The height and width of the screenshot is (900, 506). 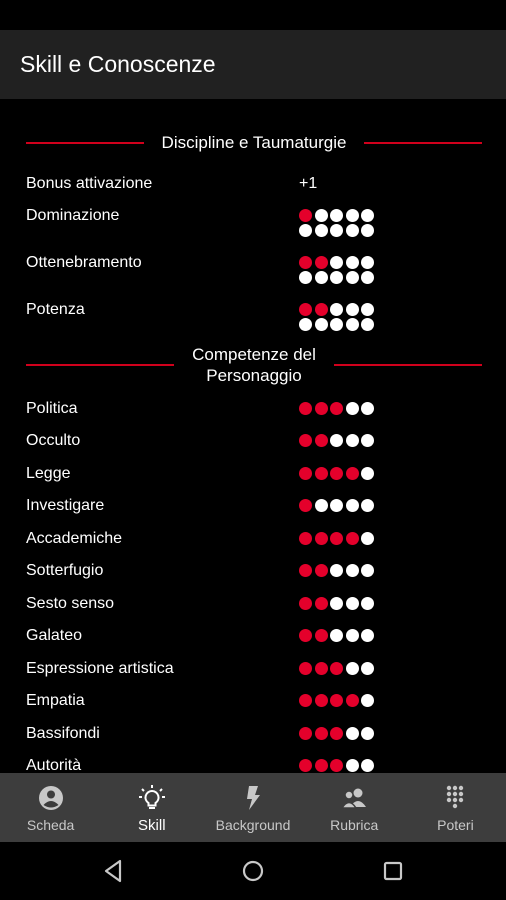 What do you see at coordinates (256, 477) in the screenshot?
I see `skill-row: Legge` at bounding box center [256, 477].